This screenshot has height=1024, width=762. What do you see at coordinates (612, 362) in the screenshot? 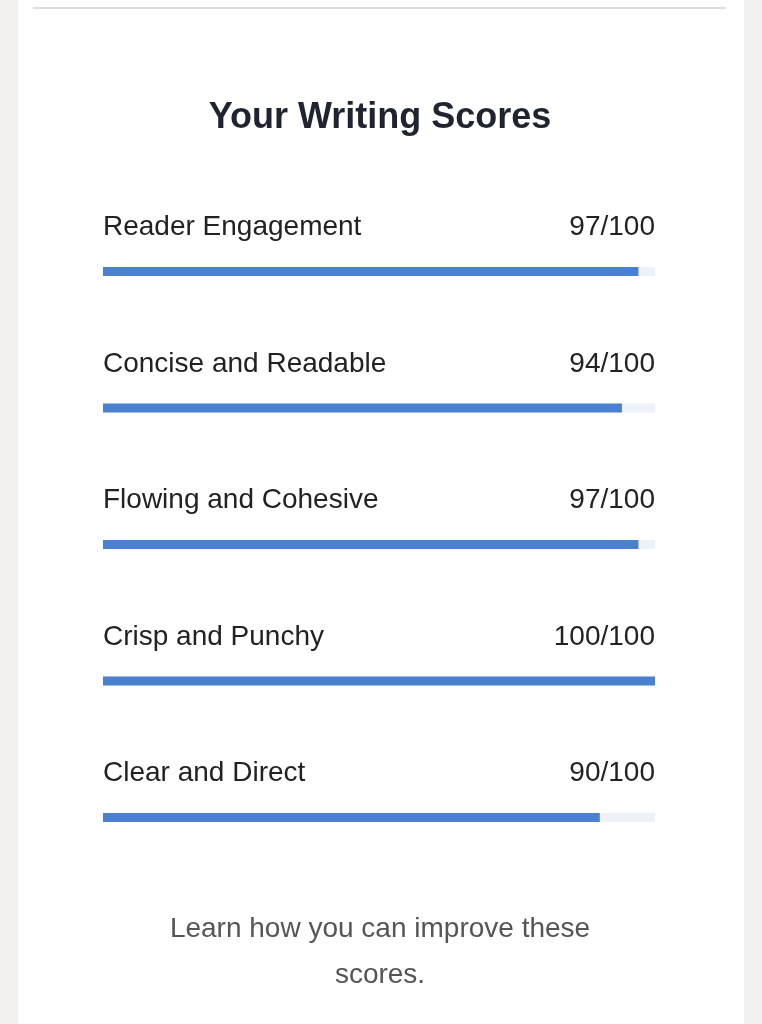
I see `data-label: 94/100` at bounding box center [612, 362].